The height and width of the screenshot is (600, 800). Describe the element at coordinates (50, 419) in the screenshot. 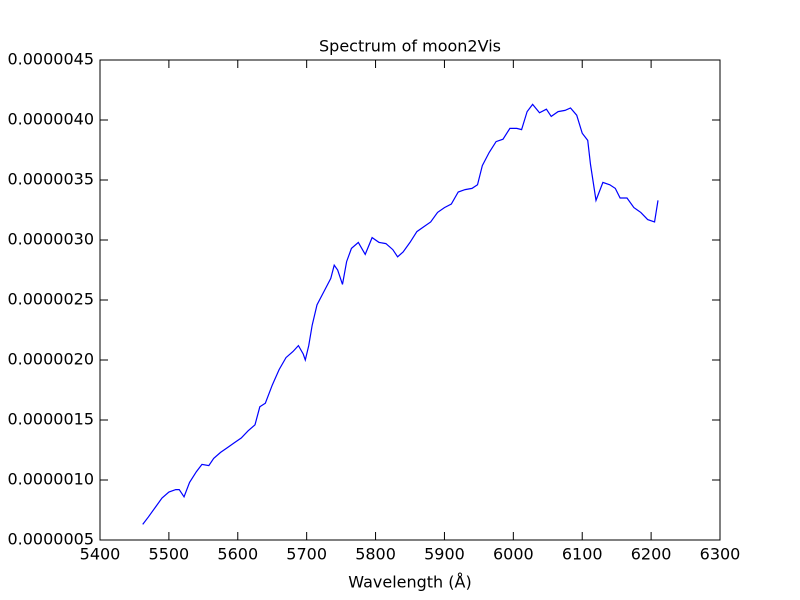

I see `y-tick-label: 0.0000015` at that location.